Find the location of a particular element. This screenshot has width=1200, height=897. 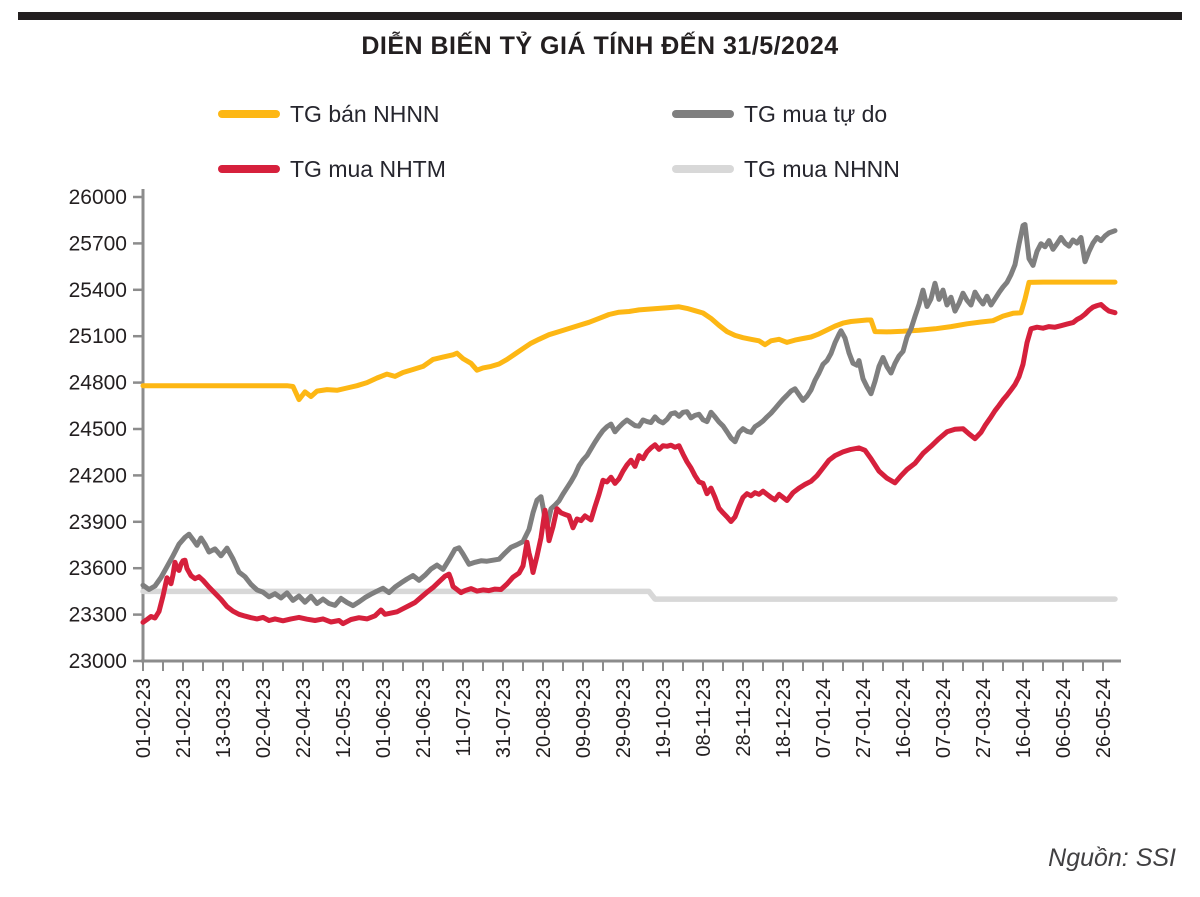

y-tick-label: 24200 is located at coordinates (98, 475).